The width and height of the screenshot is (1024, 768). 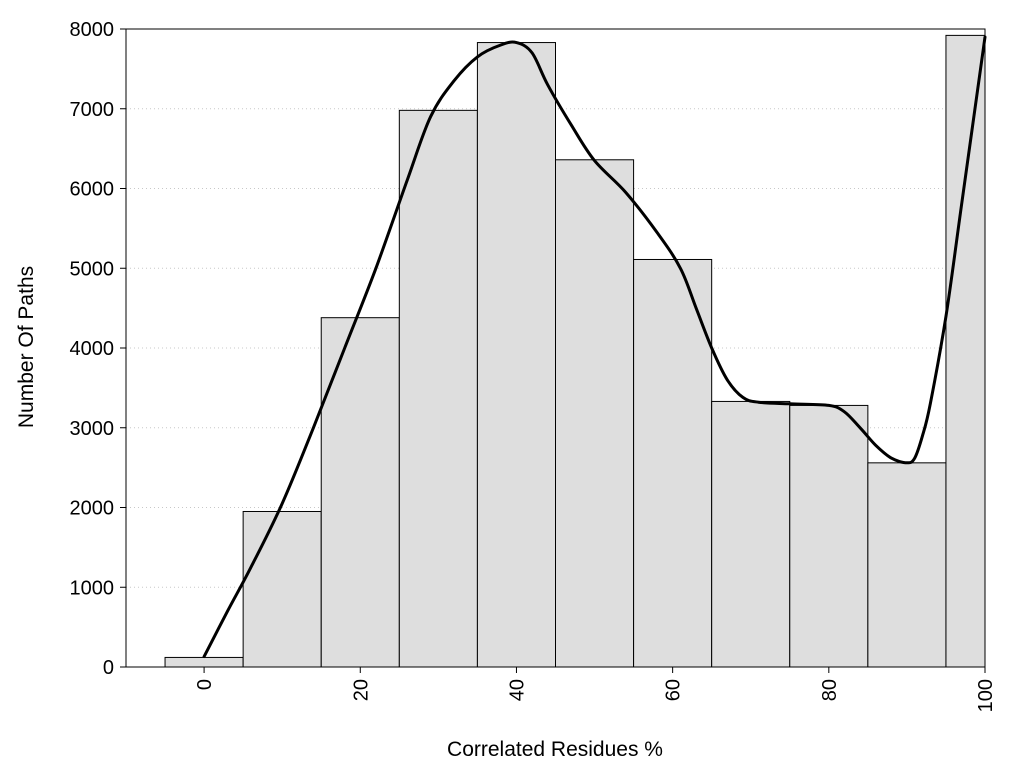 What do you see at coordinates (517, 690) in the screenshot?
I see `x-tick-label: 40` at bounding box center [517, 690].